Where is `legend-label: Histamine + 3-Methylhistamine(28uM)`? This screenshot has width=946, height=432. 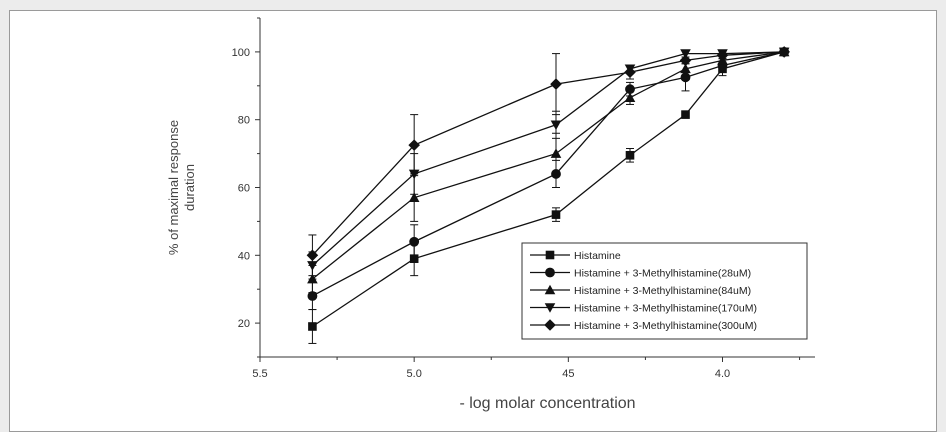 legend-label: Histamine + 3-Methylhistamine(28uM) is located at coordinates (662, 274).